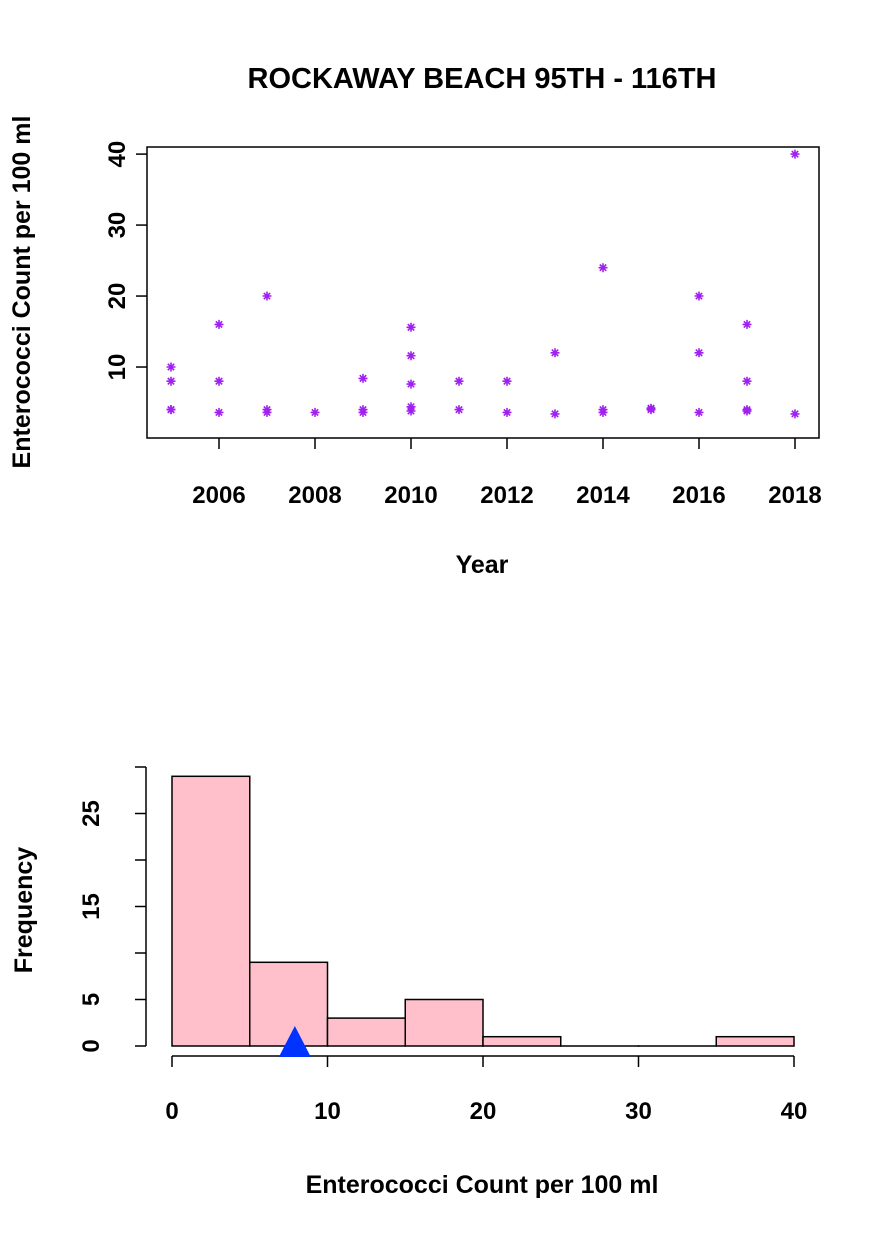 The height and width of the screenshot is (1239, 894). I want to click on y-axis: 0 5 15 25, so click(112, 909).